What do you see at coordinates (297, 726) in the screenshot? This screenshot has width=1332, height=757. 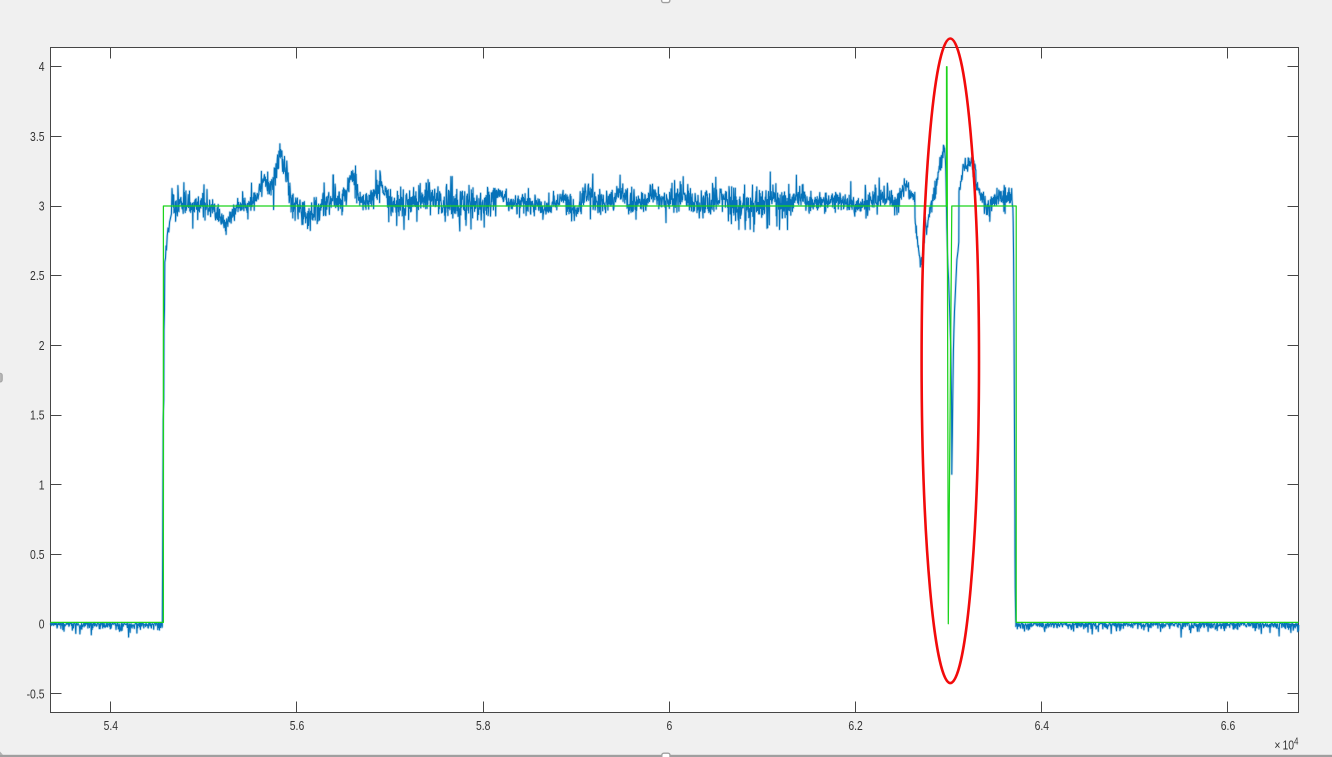 I see `svg-text: 5.6` at bounding box center [297, 726].